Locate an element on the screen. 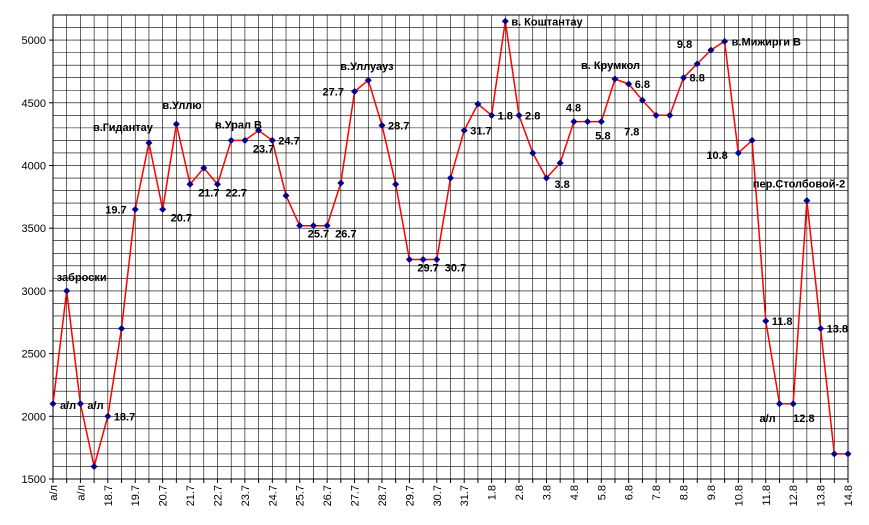 The height and width of the screenshot is (525, 869). x-tick-label: 10.8 is located at coordinates (739, 495).